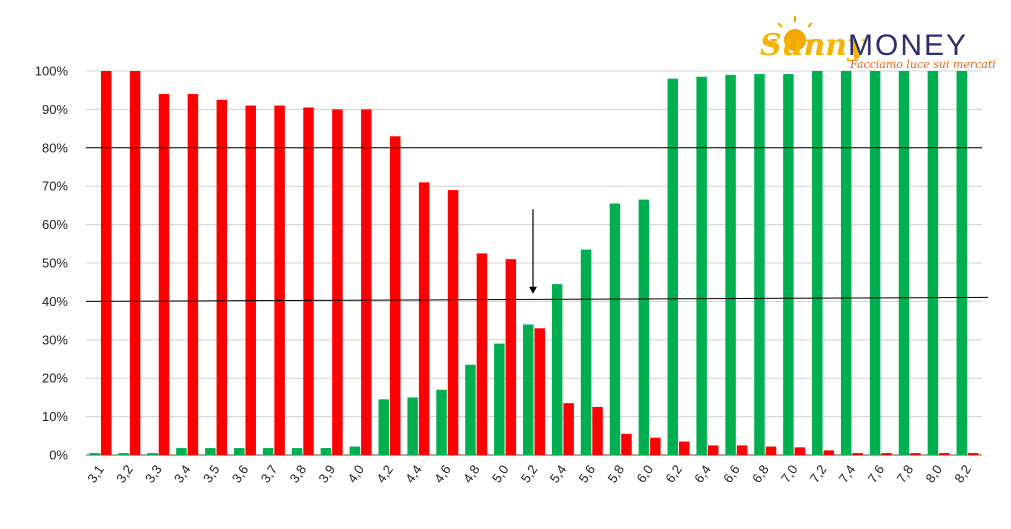 The height and width of the screenshot is (529, 1011). What do you see at coordinates (55, 147) in the screenshot?
I see `y-tick-label: 80%` at bounding box center [55, 147].